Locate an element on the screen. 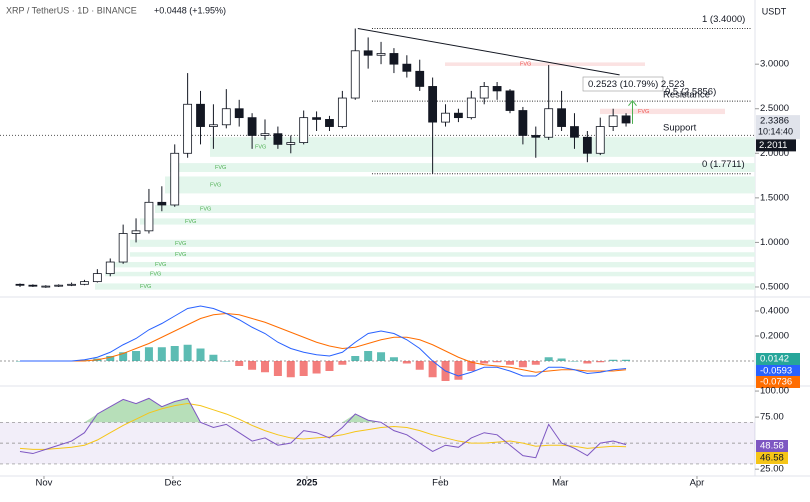  fib-label: 0 (1.7711) is located at coordinates (723, 164).